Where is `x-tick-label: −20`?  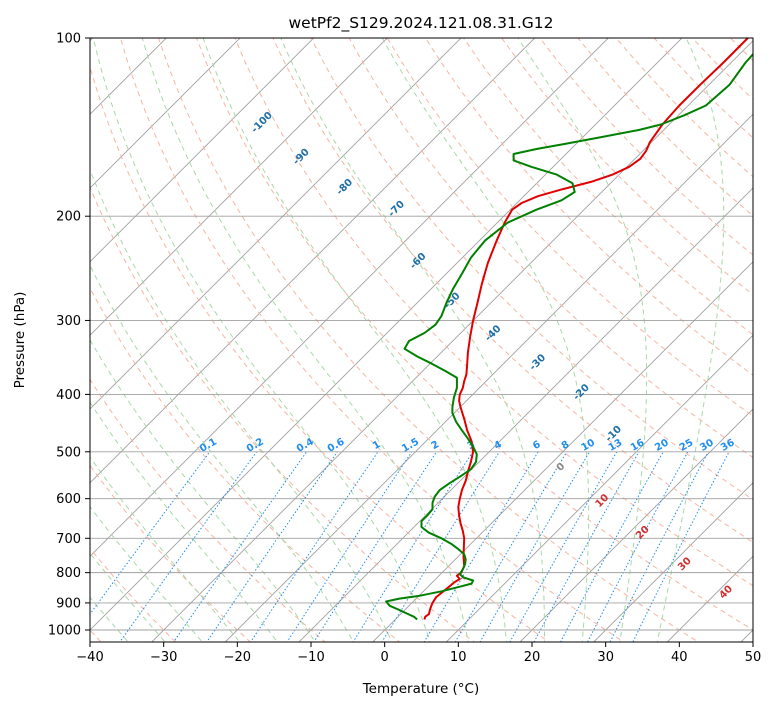
x-tick-label: −20 is located at coordinates (237, 657).